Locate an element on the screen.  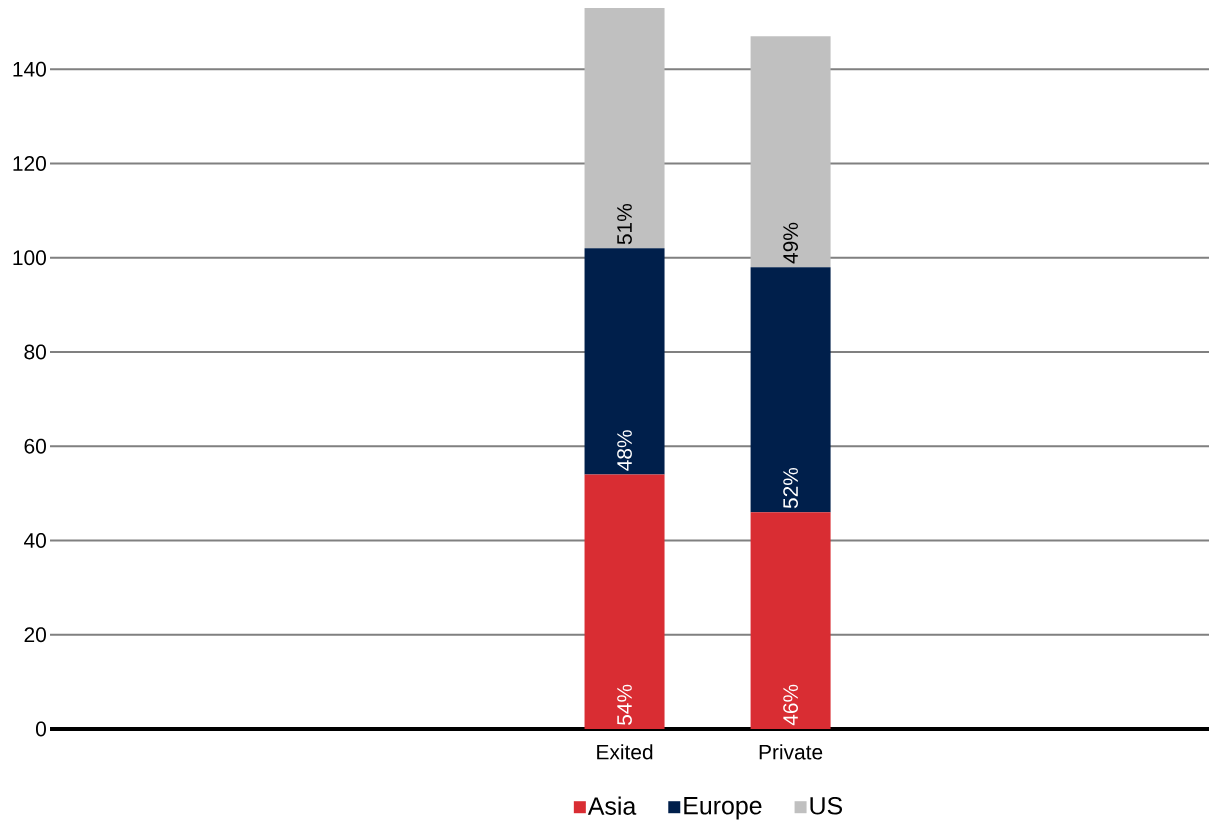
data-label: 46% is located at coordinates (790, 705).